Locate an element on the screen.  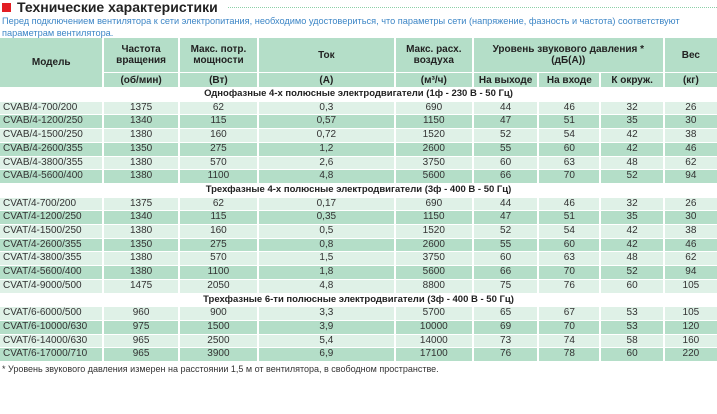
cell-sound-env: 32 is located at coordinates (632, 108).